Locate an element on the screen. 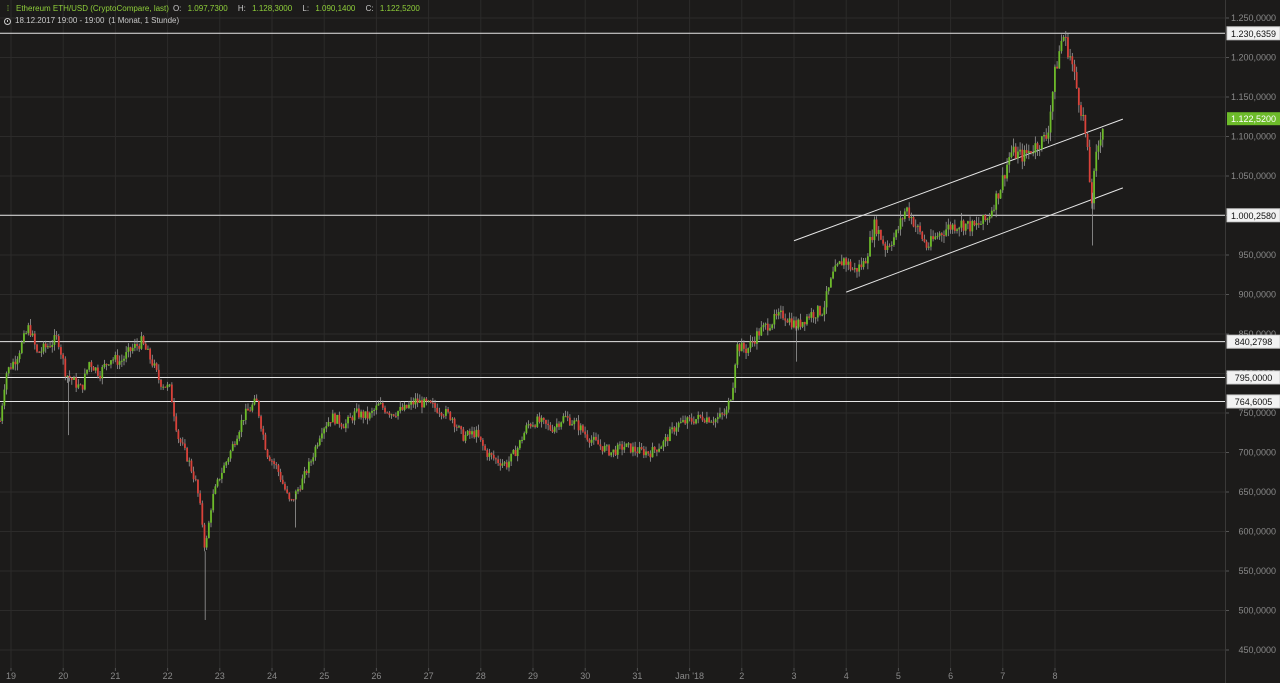  x-tick-label: 23 is located at coordinates (220, 676).